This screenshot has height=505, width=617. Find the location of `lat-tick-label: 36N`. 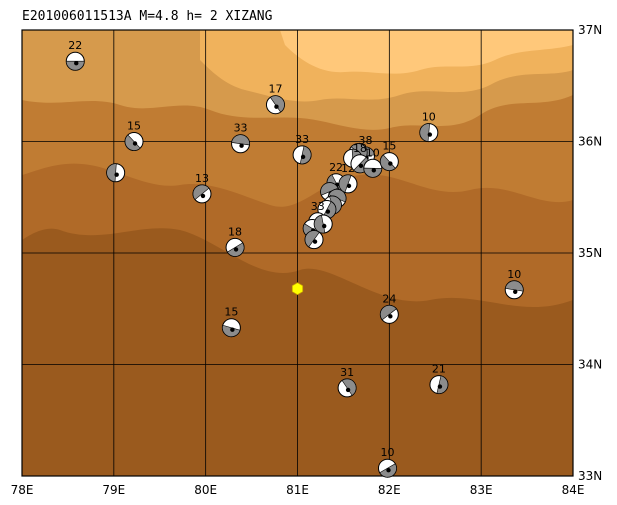

lat-tick-label: 36N is located at coordinates (590, 142).